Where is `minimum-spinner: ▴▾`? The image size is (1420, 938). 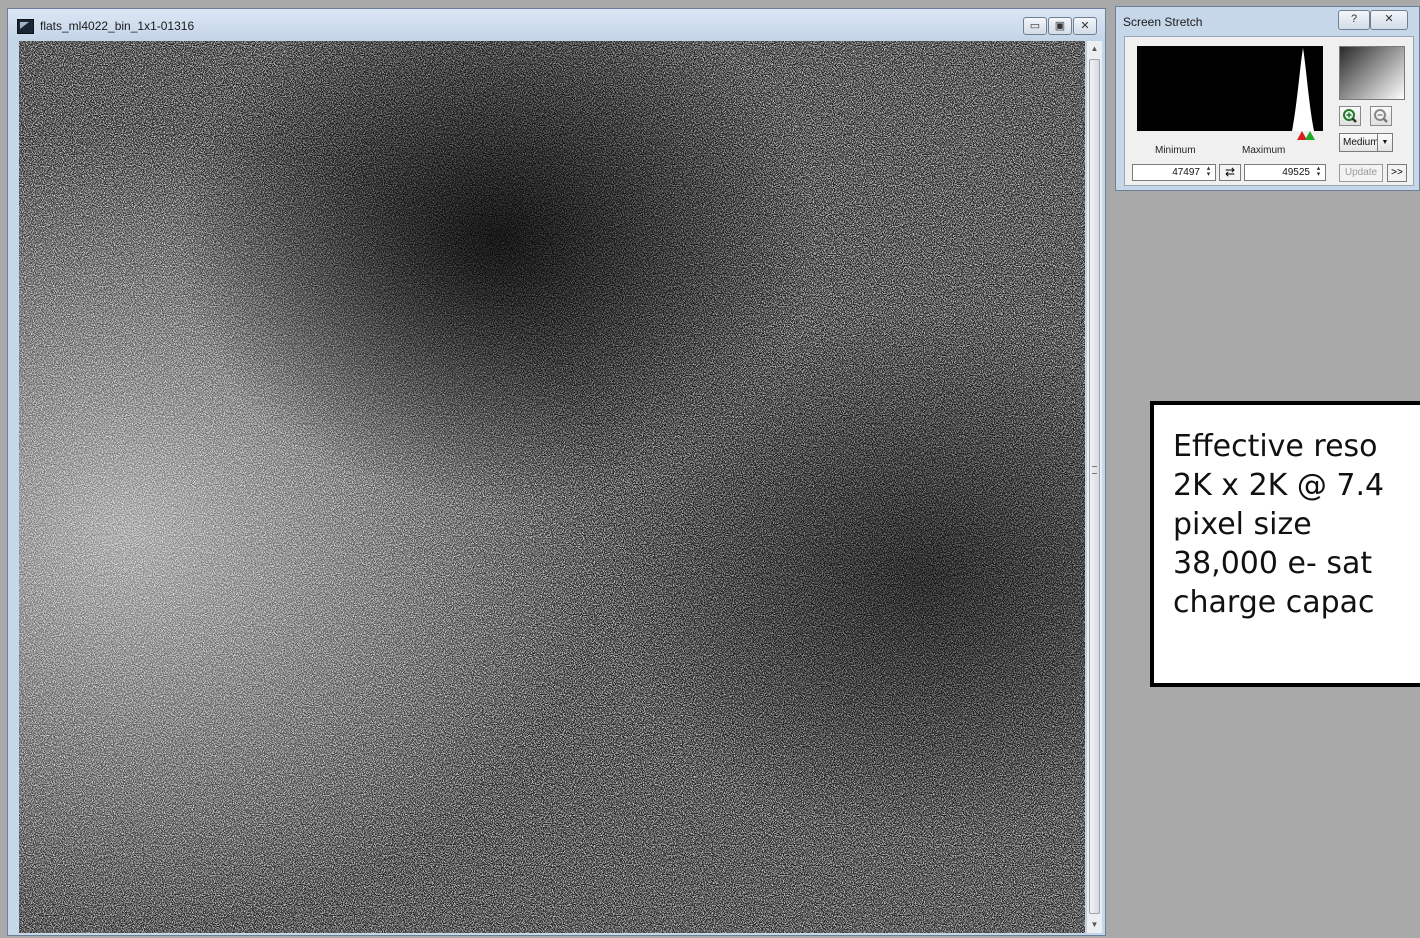 minimum-spinner: ▴▾ is located at coordinates (1174, 172).